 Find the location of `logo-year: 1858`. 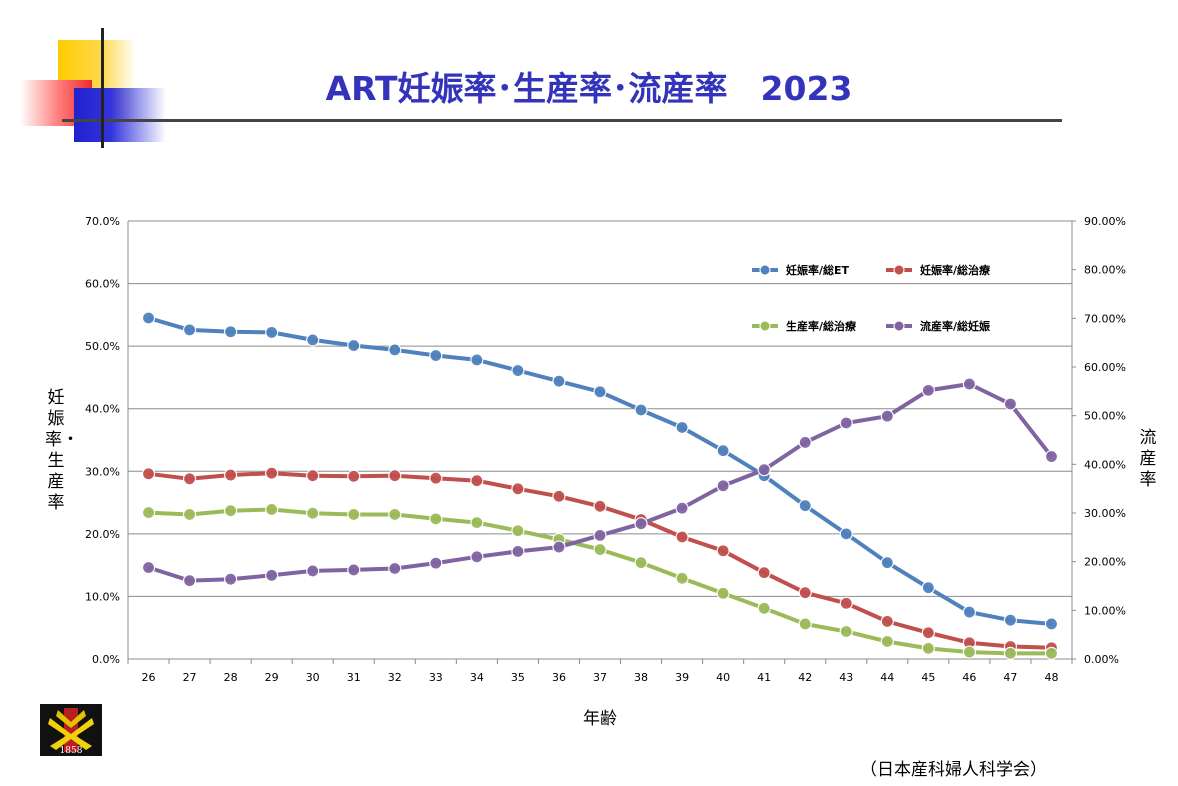

logo-year: 1858 is located at coordinates (71, 751).